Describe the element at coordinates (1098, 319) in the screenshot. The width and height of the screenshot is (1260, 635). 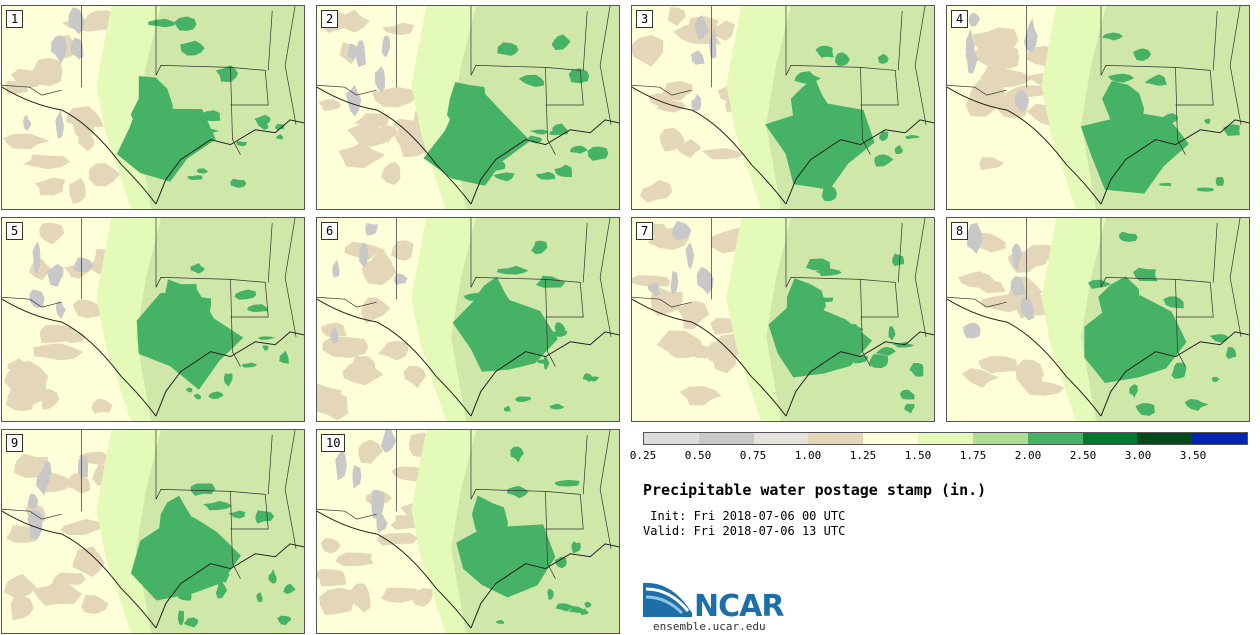
I see `stamp-map-8: 8` at that location.